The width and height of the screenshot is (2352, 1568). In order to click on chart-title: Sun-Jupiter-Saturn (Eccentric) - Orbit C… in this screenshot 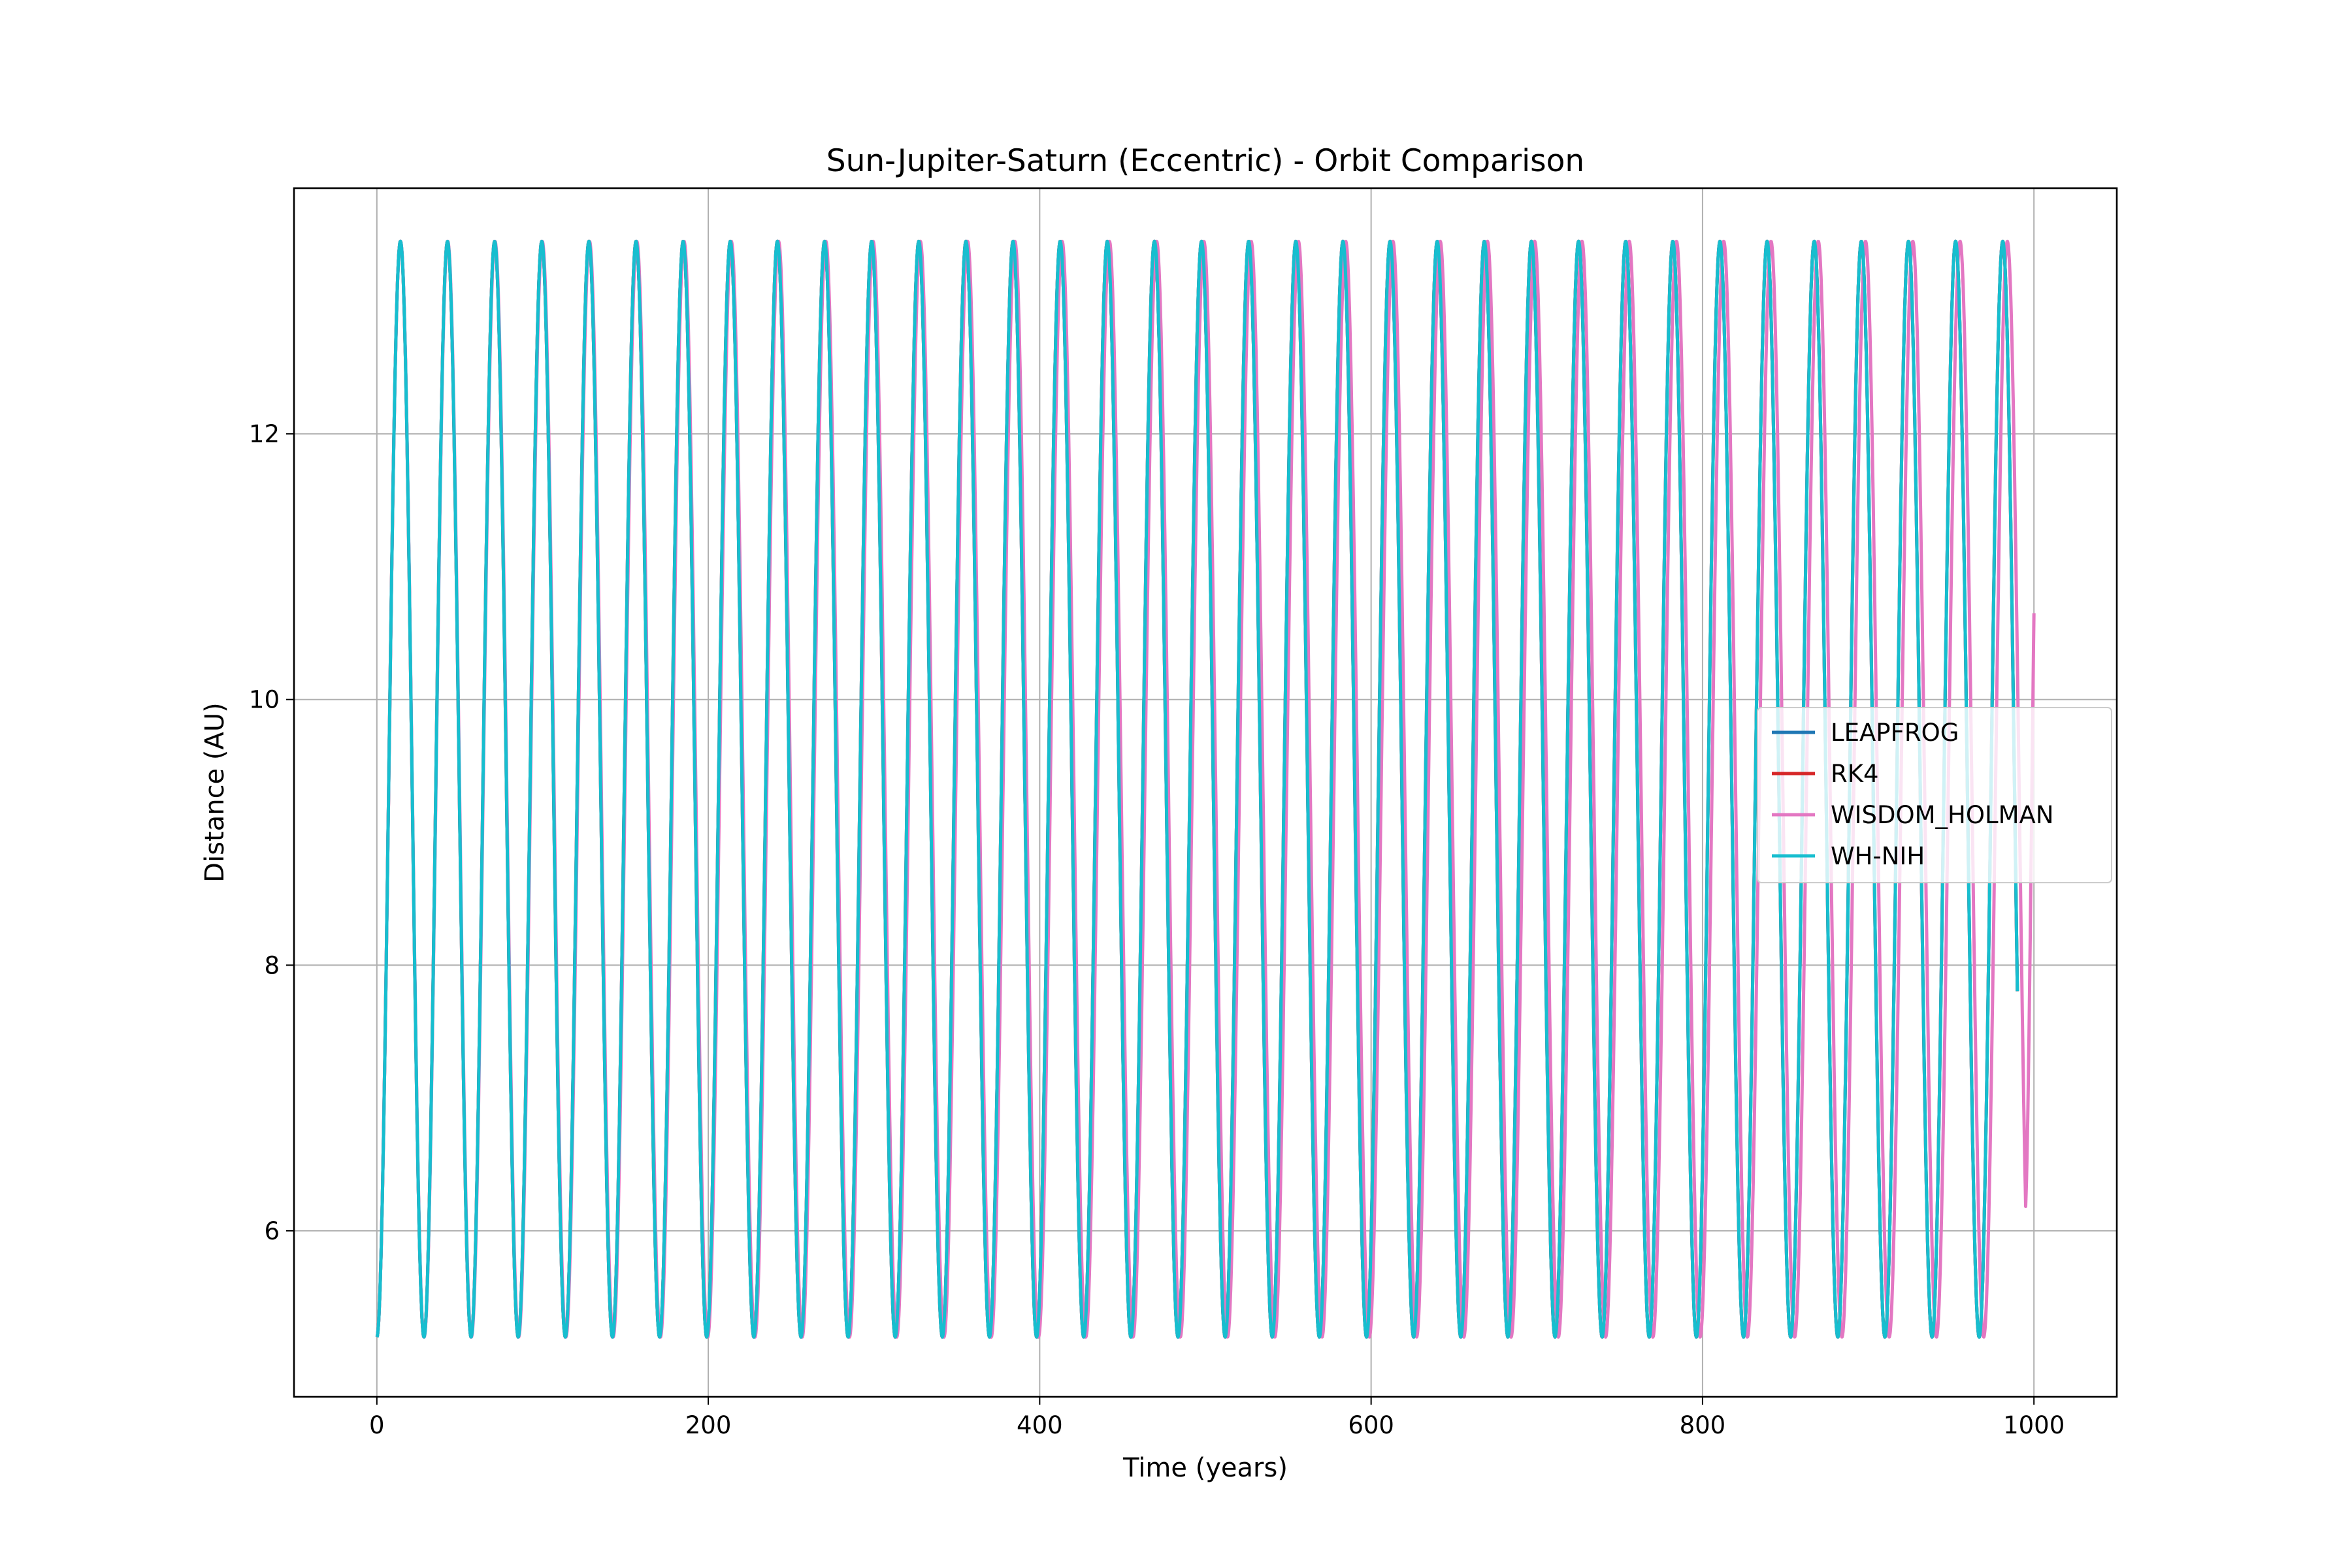, I will do `click(1205, 161)`.